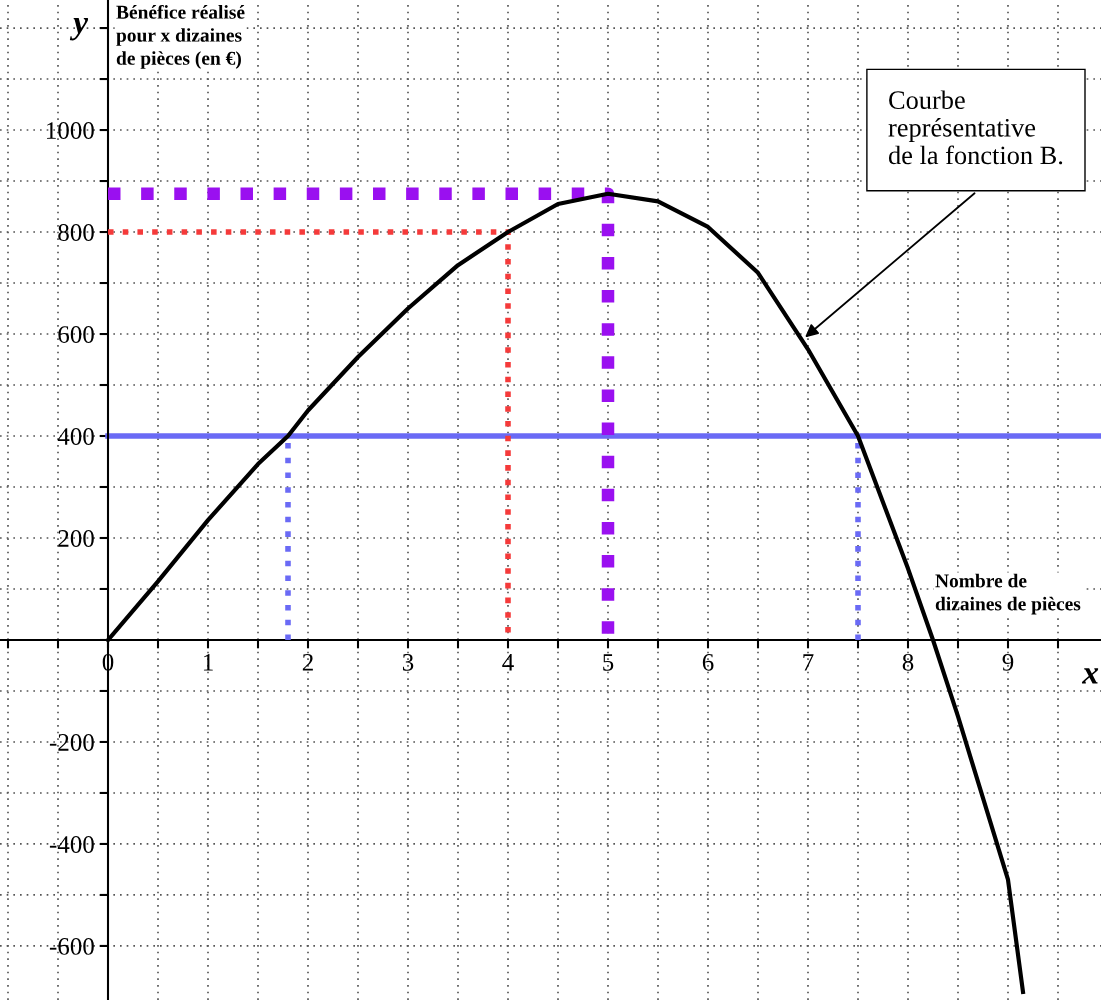  Describe the element at coordinates (79, 29) in the screenshot. I see `y-axis-title: y` at that location.